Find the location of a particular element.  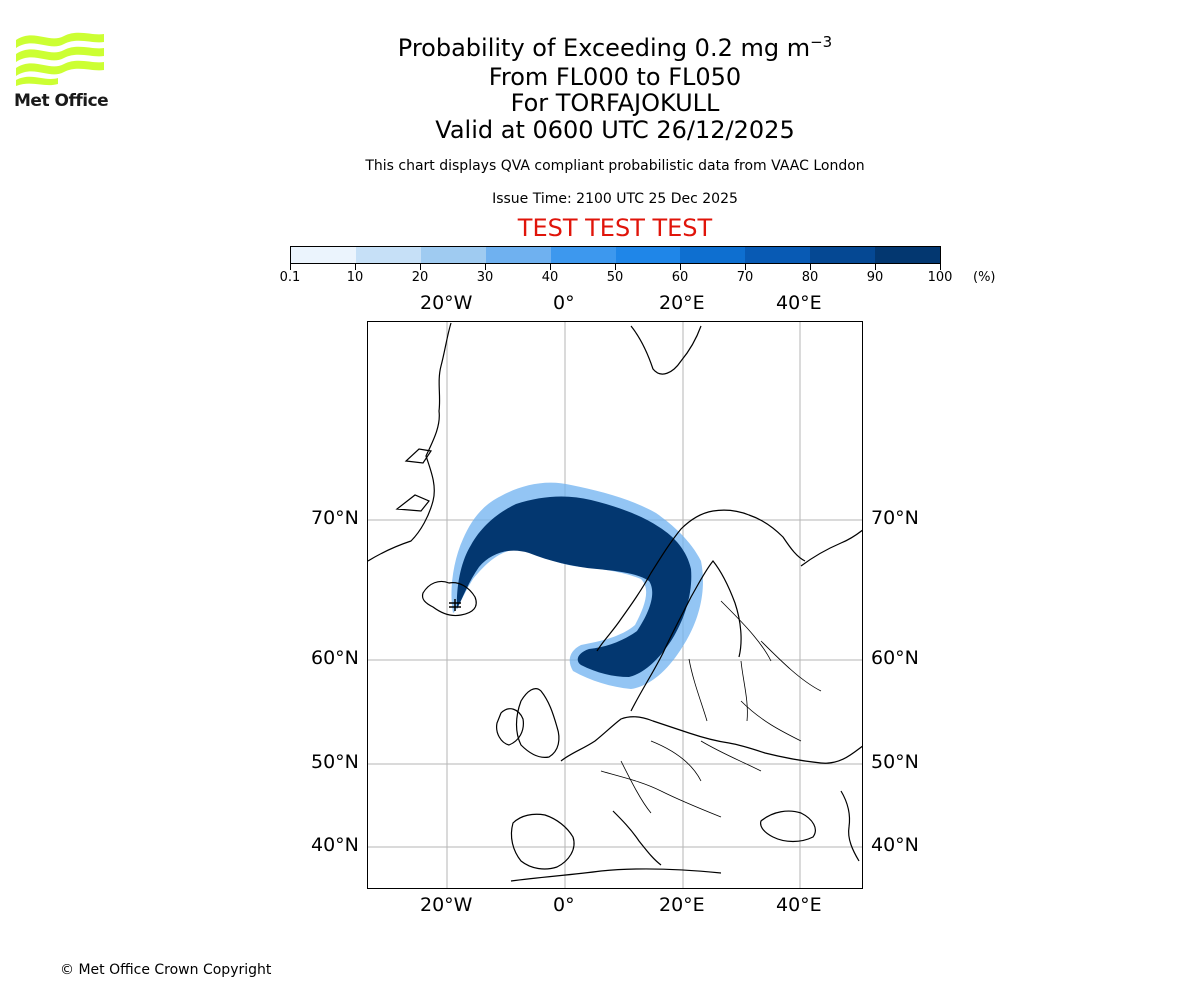

coast-baltic is located at coordinates (686, 636).